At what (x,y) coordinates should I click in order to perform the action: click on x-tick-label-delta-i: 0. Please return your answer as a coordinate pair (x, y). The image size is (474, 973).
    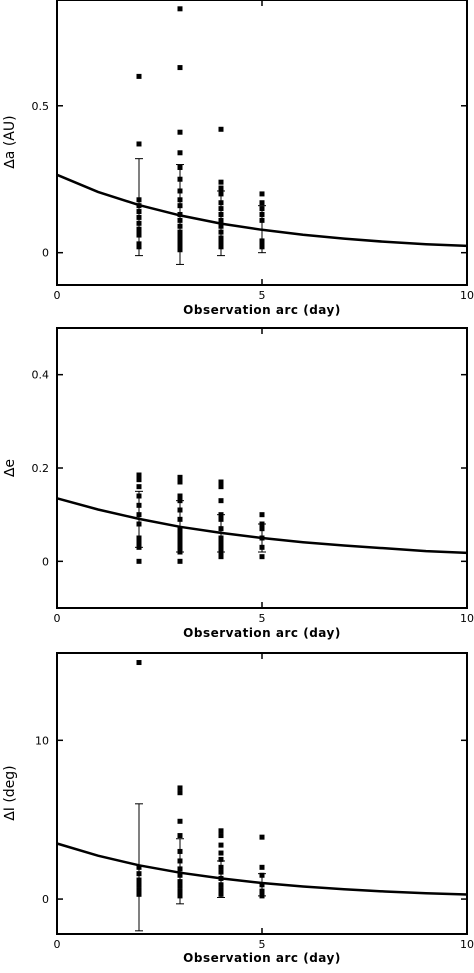
    Looking at the image, I should click on (57, 944).